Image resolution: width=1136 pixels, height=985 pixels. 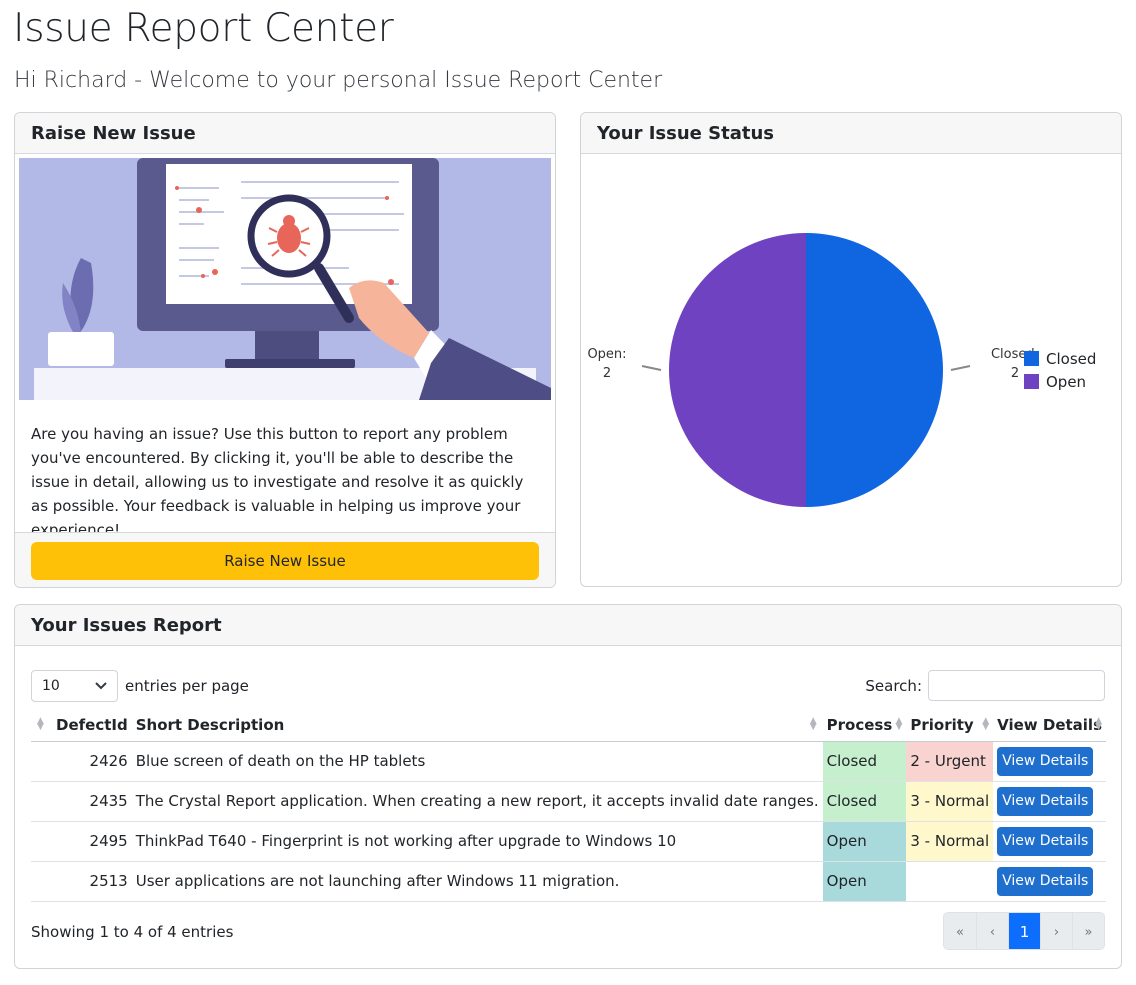 What do you see at coordinates (737, 370) in the screenshot?
I see `pie-slice-open` at bounding box center [737, 370].